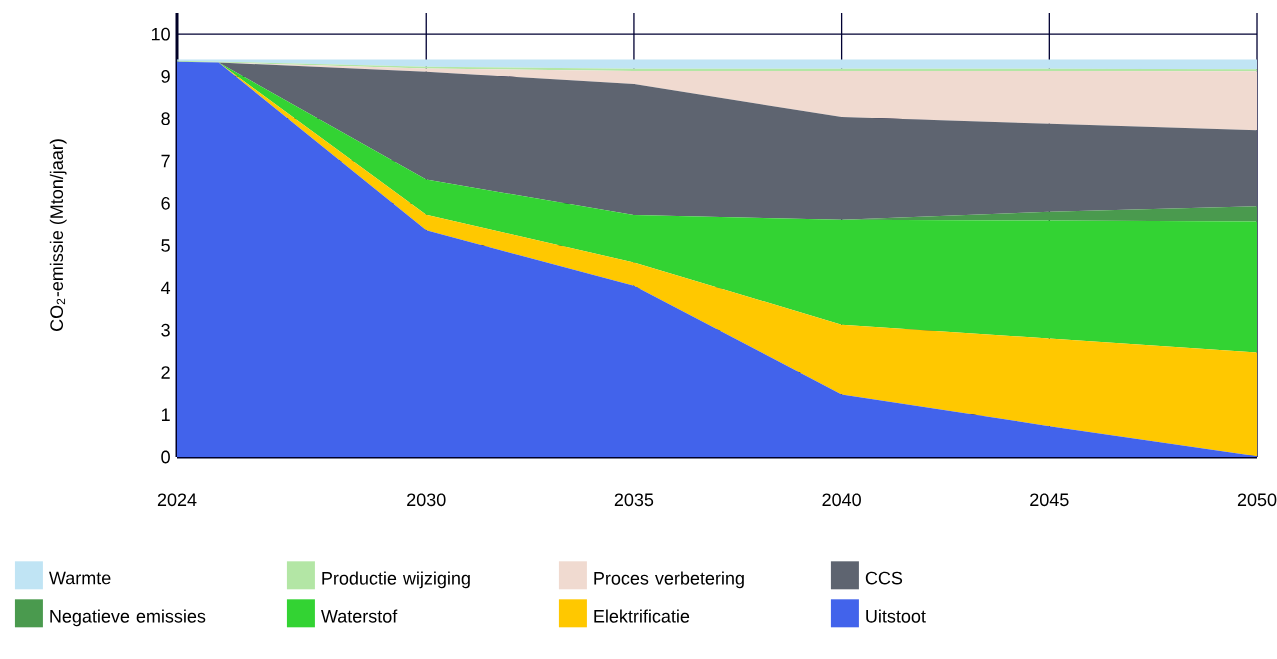 Image resolution: width=1277 pixels, height=659 pixels. Describe the element at coordinates (642, 616) in the screenshot. I see `legend-label: Elektrificatie` at that location.